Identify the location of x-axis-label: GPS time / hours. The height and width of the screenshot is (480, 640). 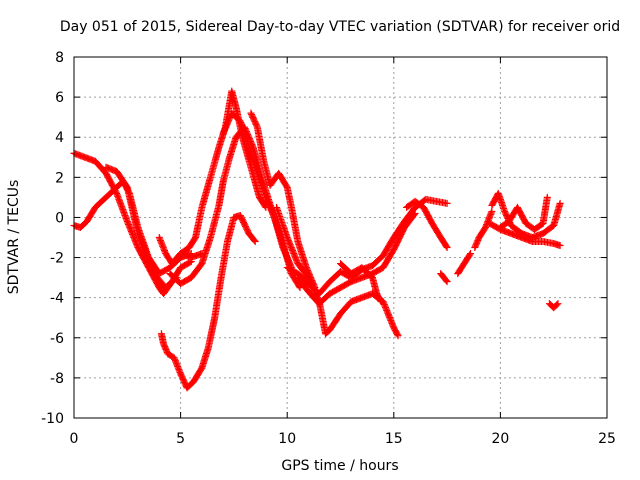
(339, 466).